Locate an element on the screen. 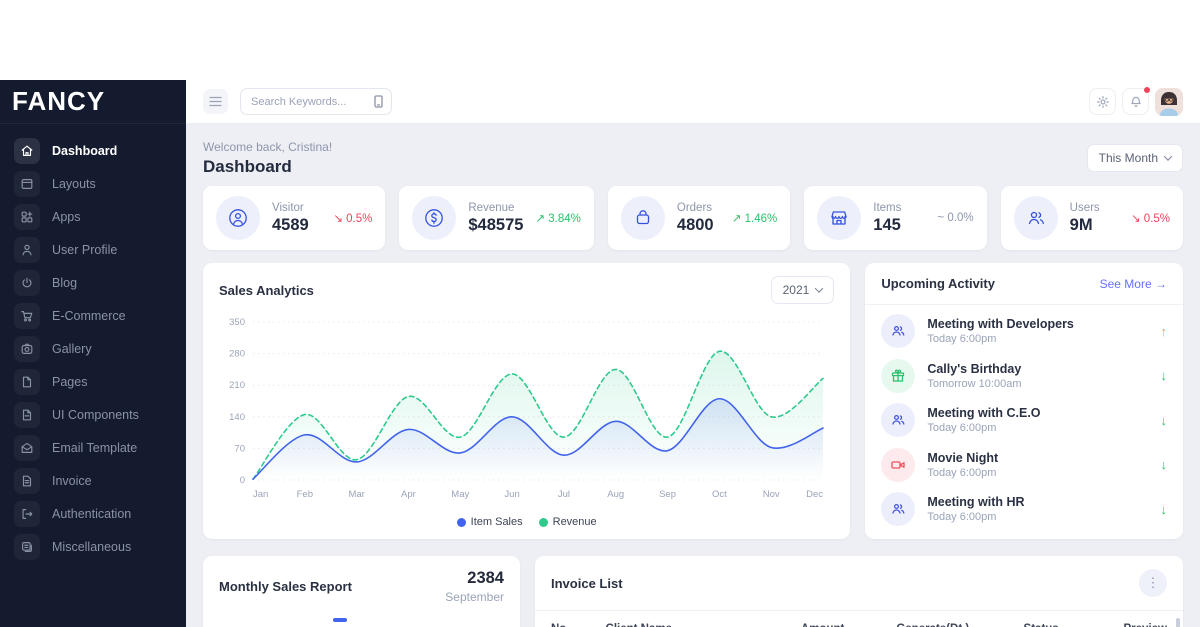 This screenshot has width=1200, height=627. column-status: Status is located at coordinates (1074, 625).